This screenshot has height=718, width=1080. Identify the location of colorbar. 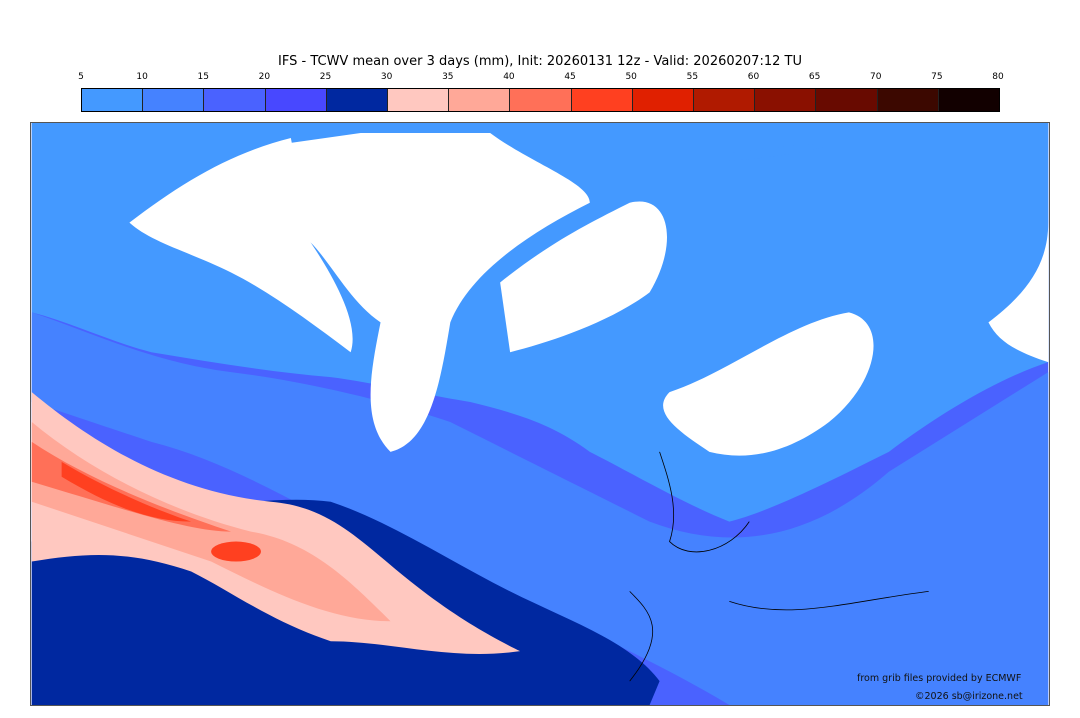
(540, 100).